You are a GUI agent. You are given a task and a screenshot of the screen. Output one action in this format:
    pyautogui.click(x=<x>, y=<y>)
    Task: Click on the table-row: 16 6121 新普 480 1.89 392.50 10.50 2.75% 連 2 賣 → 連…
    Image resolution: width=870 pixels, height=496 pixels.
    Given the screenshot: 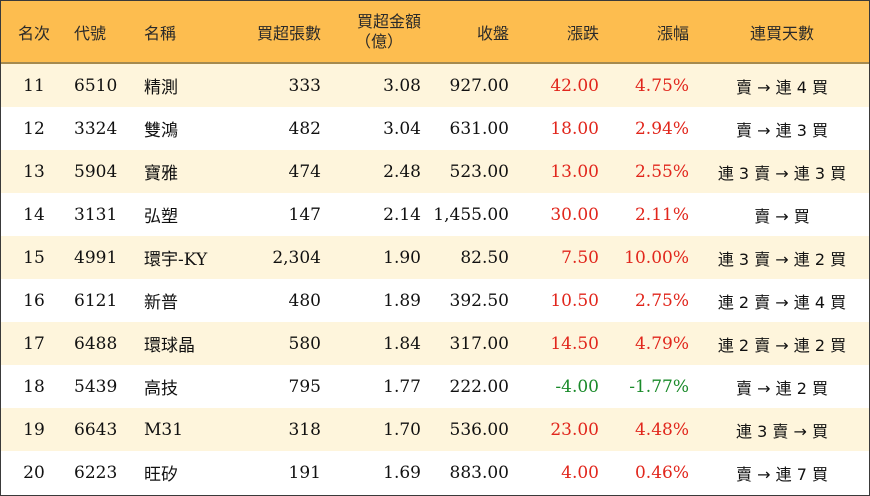 What is the action you would take?
    pyautogui.click(x=435, y=300)
    